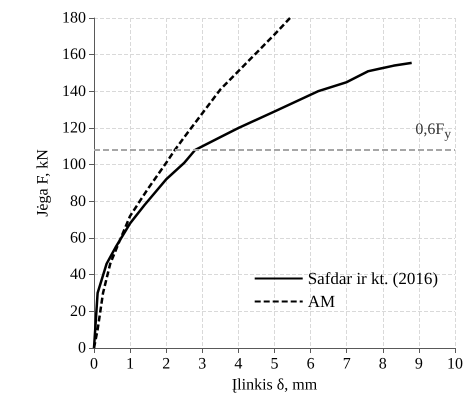  What do you see at coordinates (238, 364) in the screenshot?
I see `x-tick-label: 4` at bounding box center [238, 364].